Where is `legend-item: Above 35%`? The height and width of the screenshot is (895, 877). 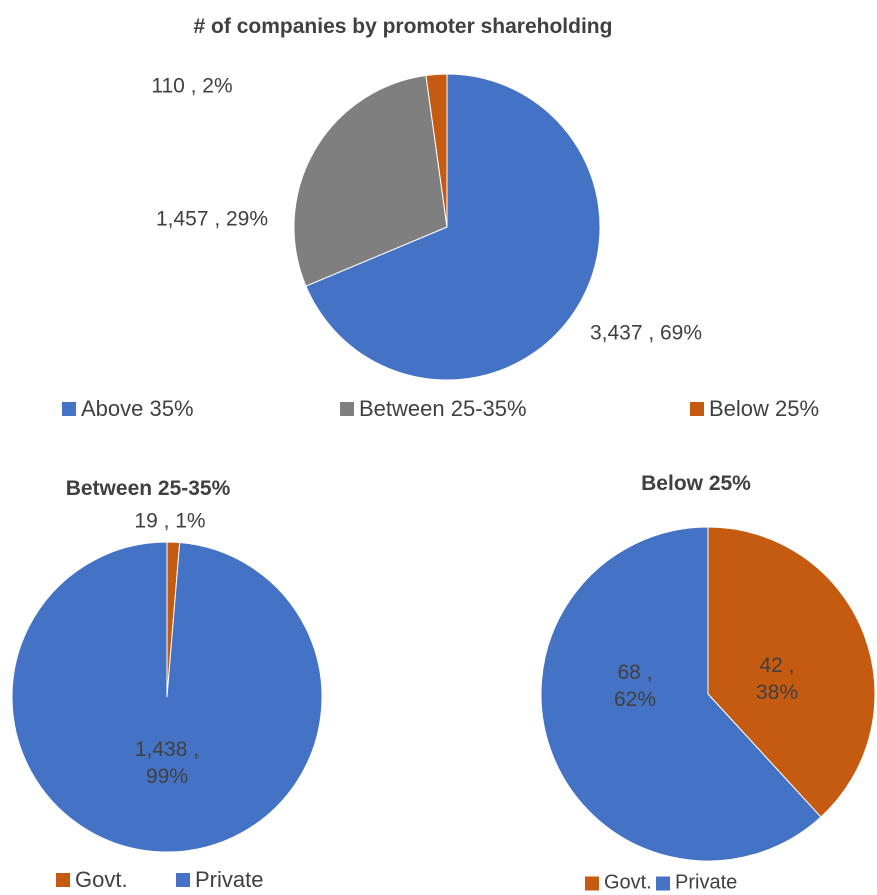
legend-item: Above 35% is located at coordinates (128, 409).